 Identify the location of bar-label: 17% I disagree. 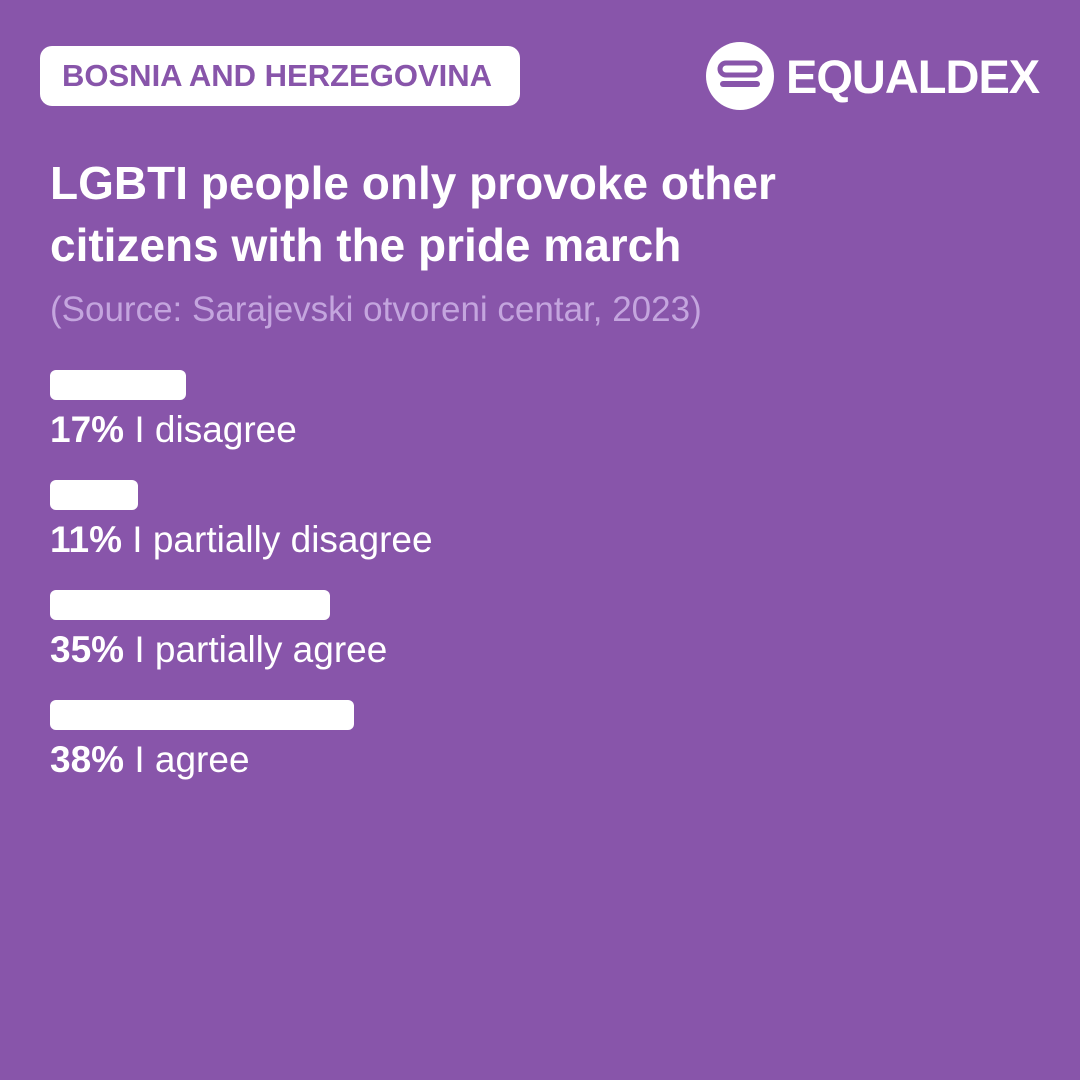
(173, 430).